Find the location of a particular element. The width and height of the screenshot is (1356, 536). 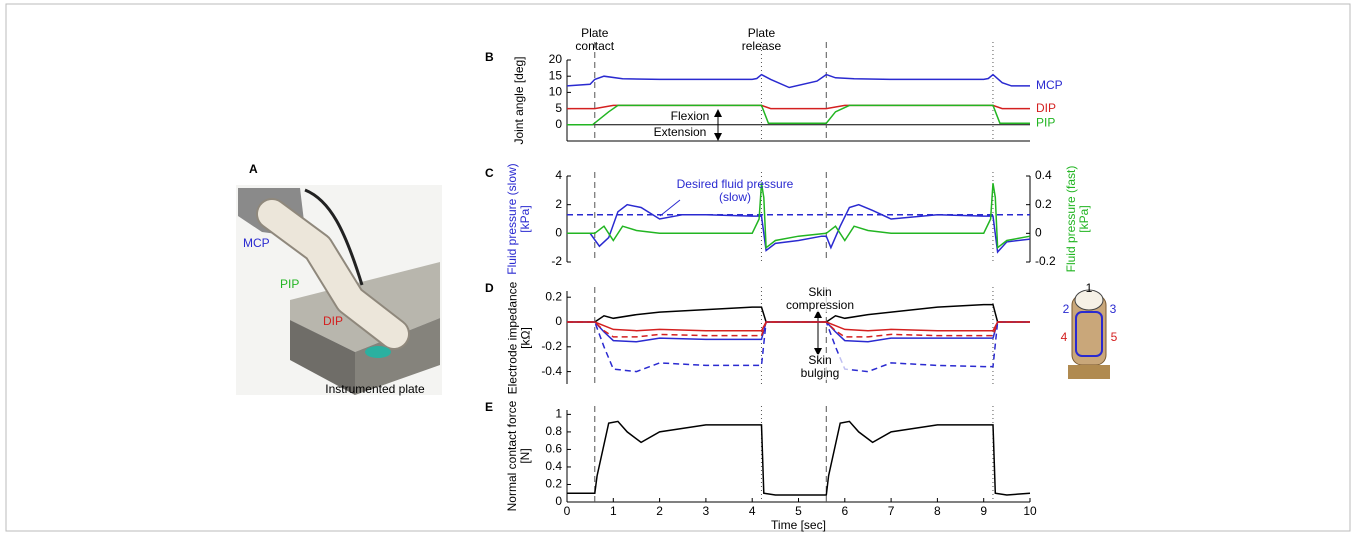

y-tick-label: 4 is located at coordinates (558, 175).